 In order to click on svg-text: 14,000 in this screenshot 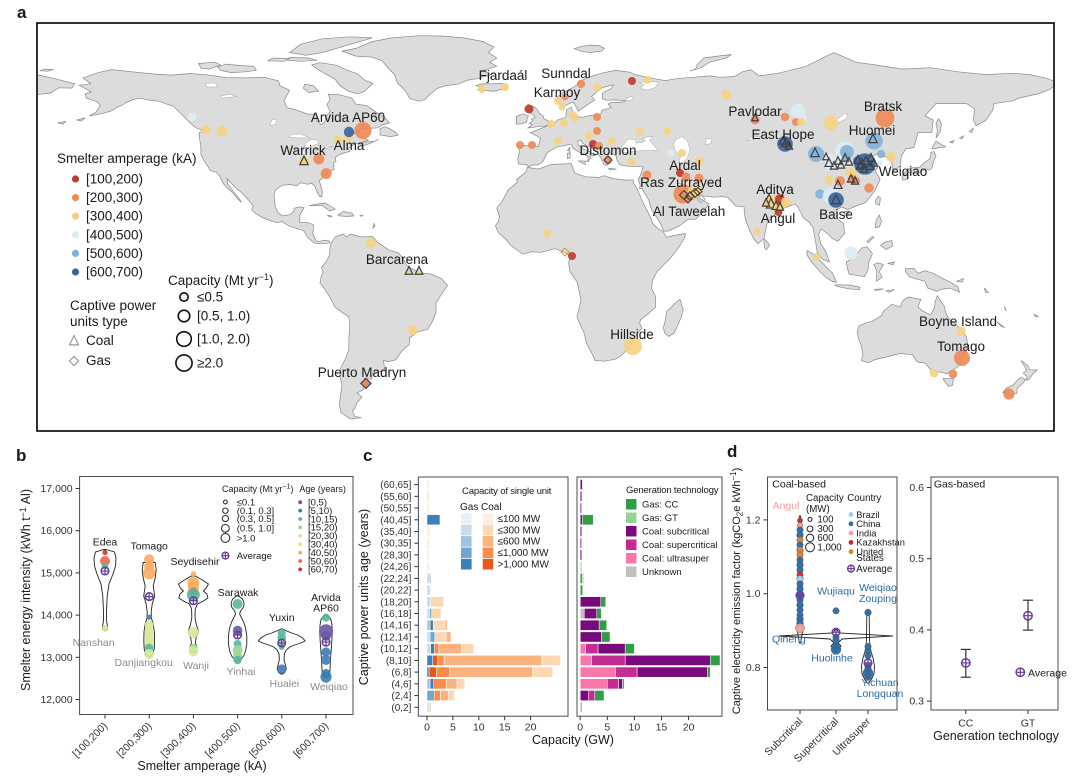, I will do `click(56, 616)`.